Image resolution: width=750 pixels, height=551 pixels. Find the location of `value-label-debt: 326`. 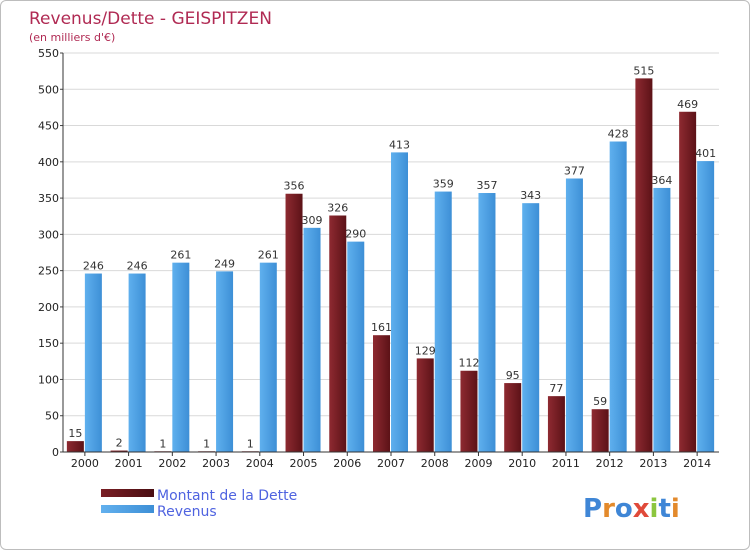

value-label-debt: 326 is located at coordinates (337, 208).